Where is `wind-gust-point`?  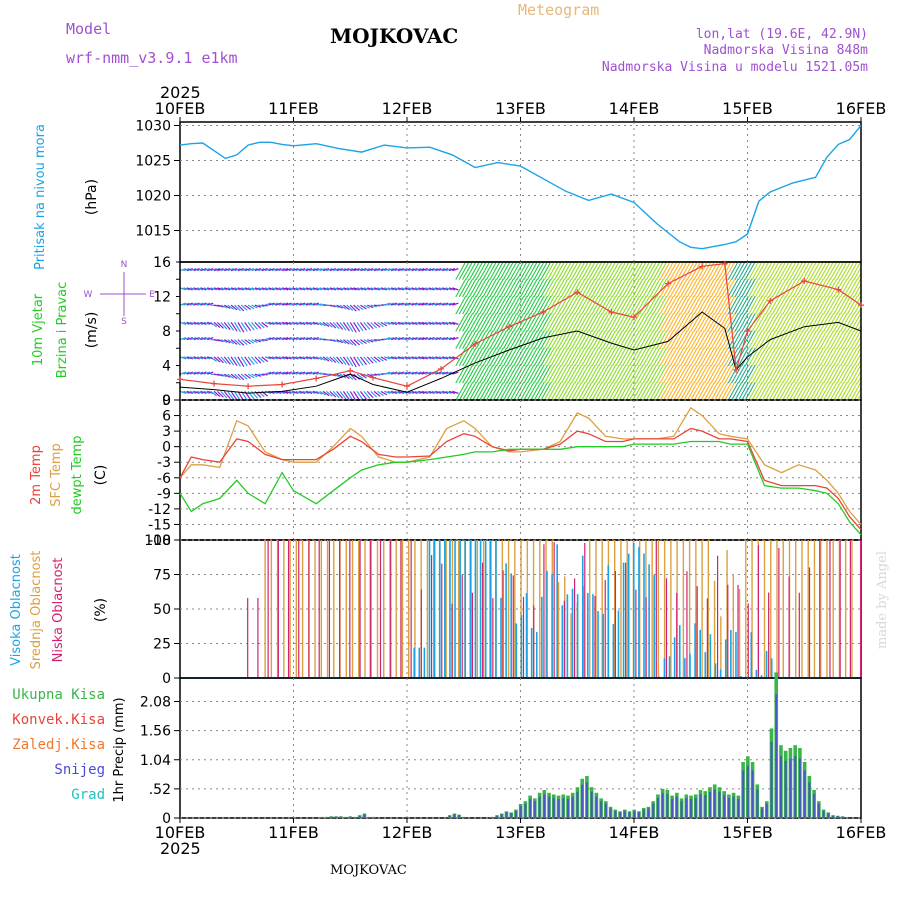
wind-gust-point is located at coordinates (804, 280).